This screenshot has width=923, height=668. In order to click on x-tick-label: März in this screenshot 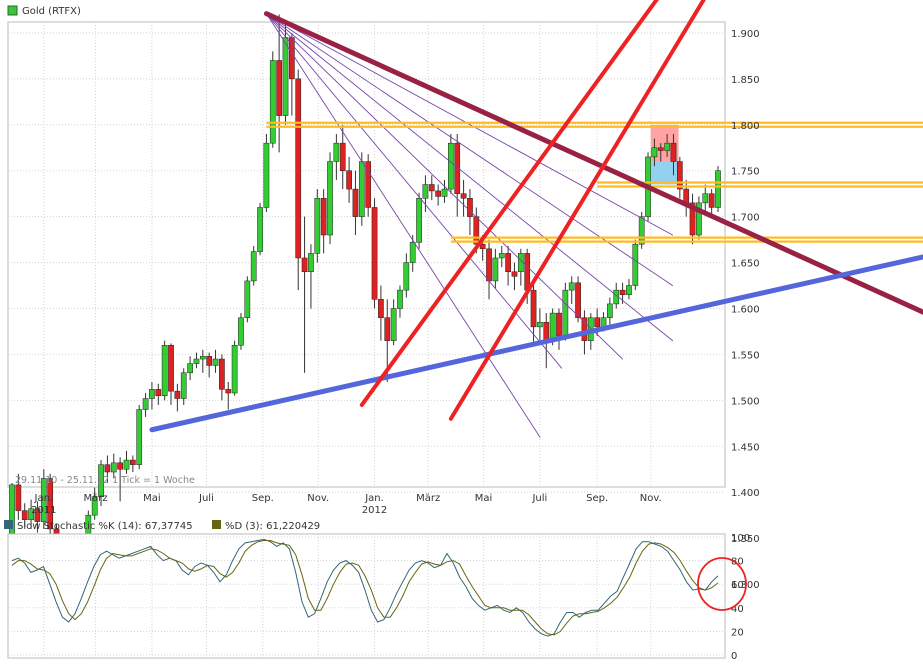, I will do `click(428, 498)`.